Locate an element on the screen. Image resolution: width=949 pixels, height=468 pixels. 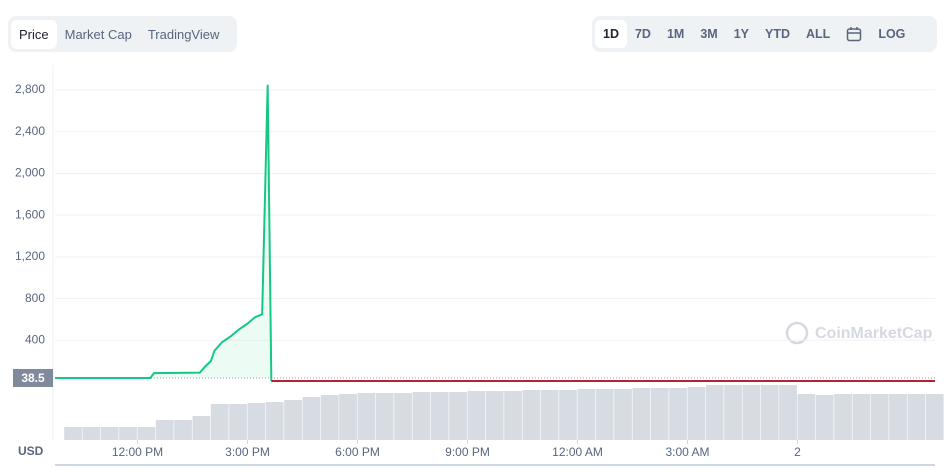
tab: TradingView is located at coordinates (183, 34).